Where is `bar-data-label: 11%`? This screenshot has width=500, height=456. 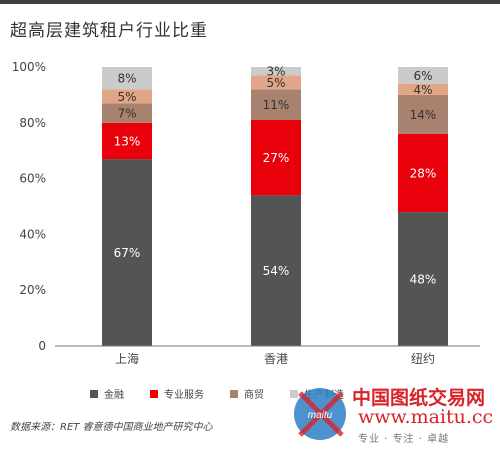 bar-data-label: 11% is located at coordinates (276, 105).